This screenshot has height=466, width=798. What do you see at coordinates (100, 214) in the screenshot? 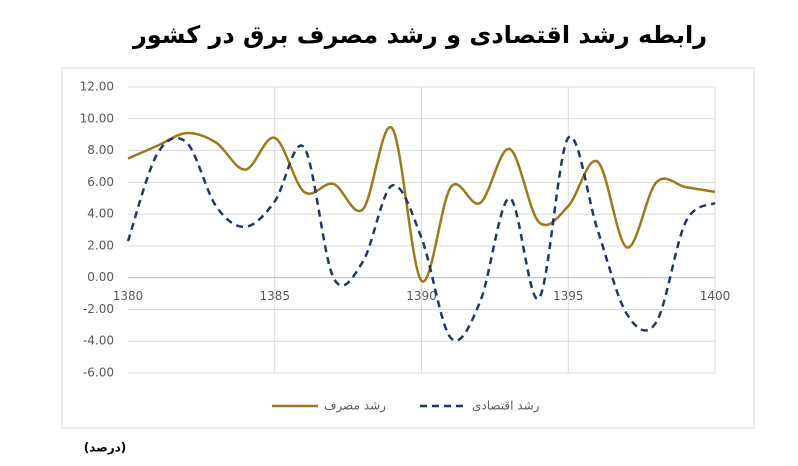
I see `y-tick-label: 4.00` at bounding box center [100, 214].